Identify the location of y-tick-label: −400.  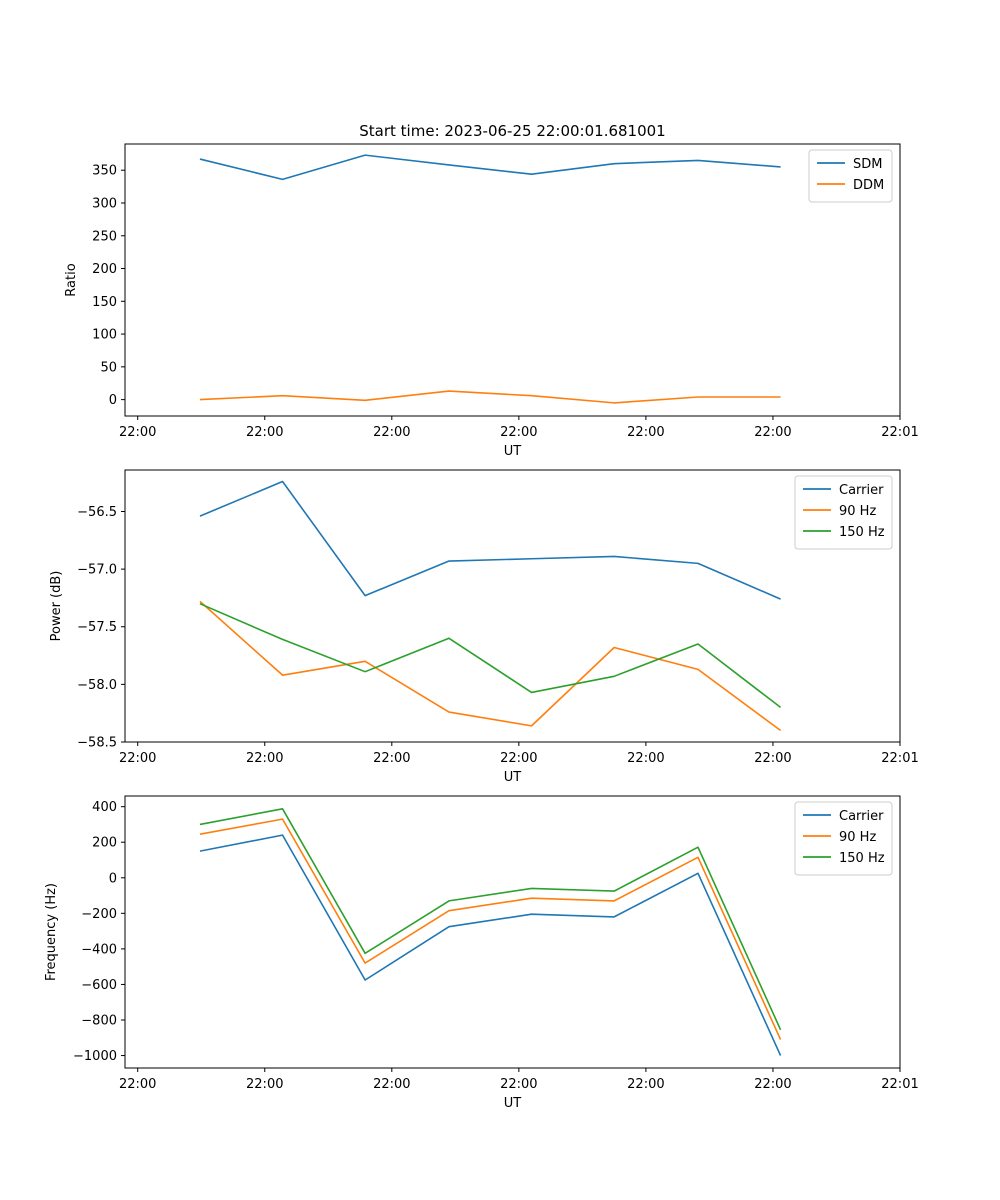
(99, 949).